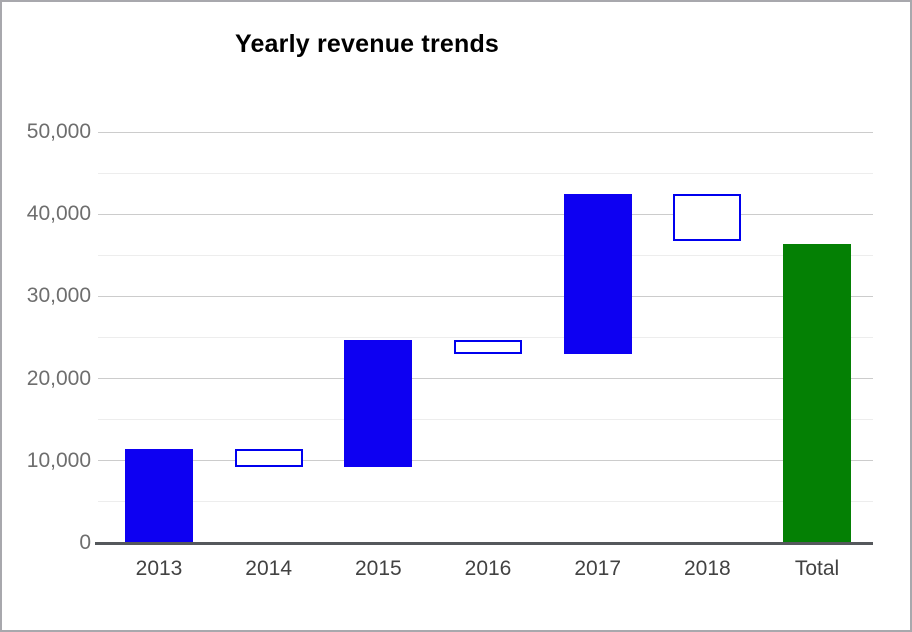 Image resolution: width=912 pixels, height=632 pixels. I want to click on waterfall-bar-total, so click(817, 393).